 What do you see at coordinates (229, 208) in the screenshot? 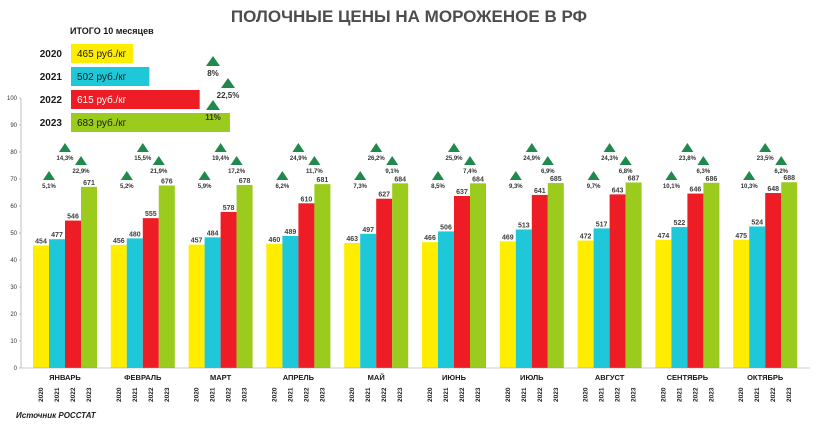
I see `bar-value-label: 578` at bounding box center [229, 208].